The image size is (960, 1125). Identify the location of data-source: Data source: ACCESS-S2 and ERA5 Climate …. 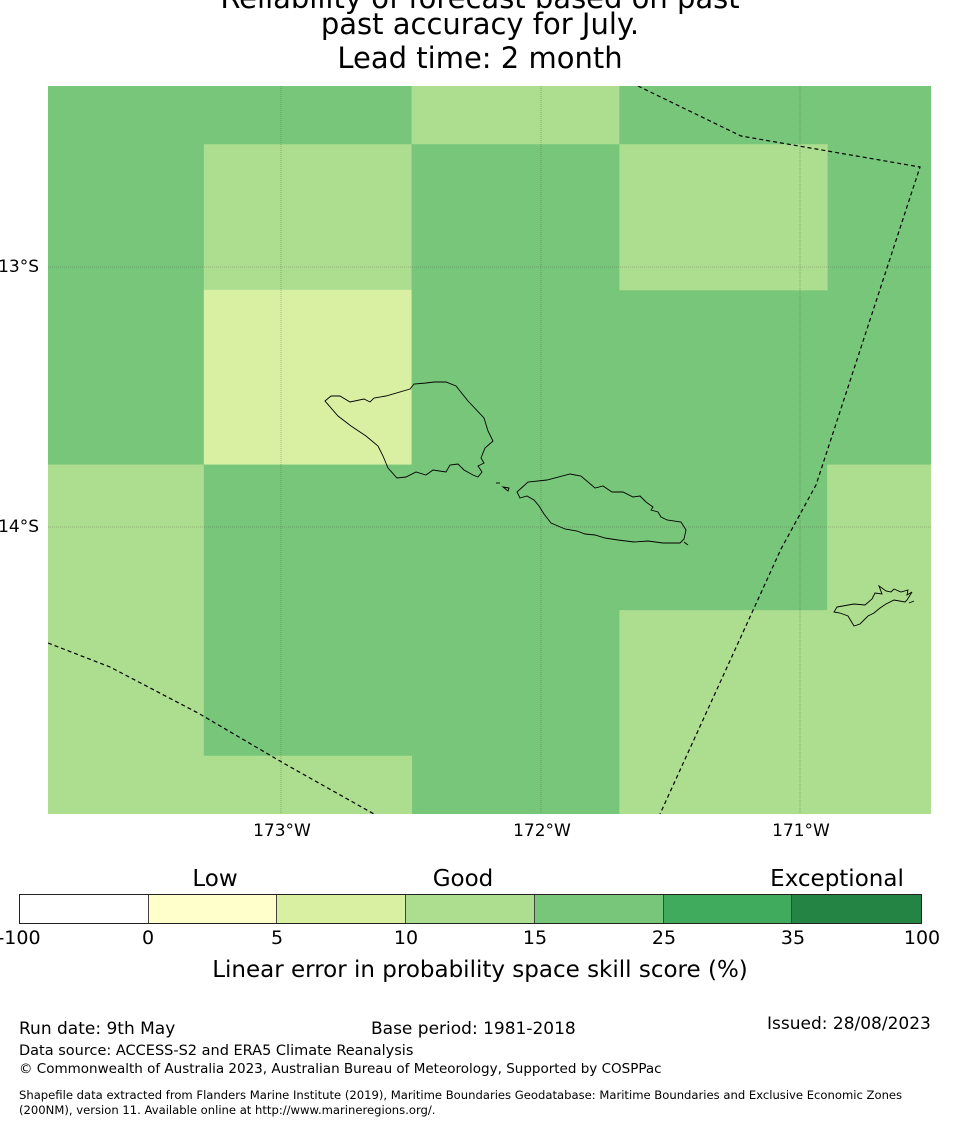
(216, 1051).